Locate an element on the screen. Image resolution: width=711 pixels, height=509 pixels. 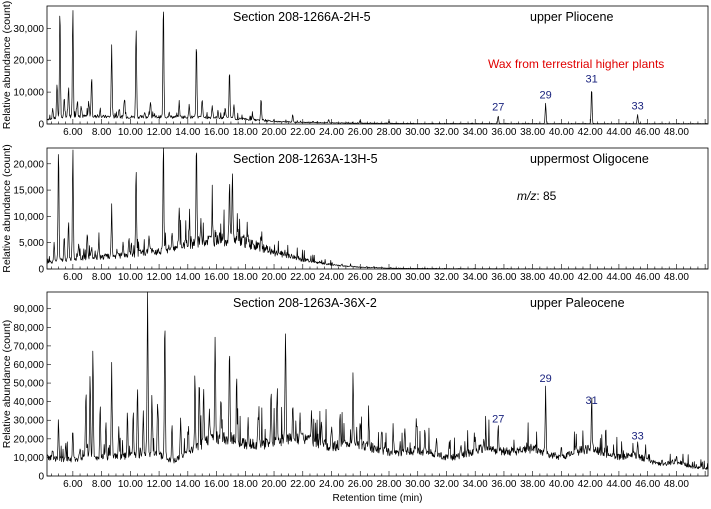
annotation-mz: m/z: 85 is located at coordinates (537, 196).